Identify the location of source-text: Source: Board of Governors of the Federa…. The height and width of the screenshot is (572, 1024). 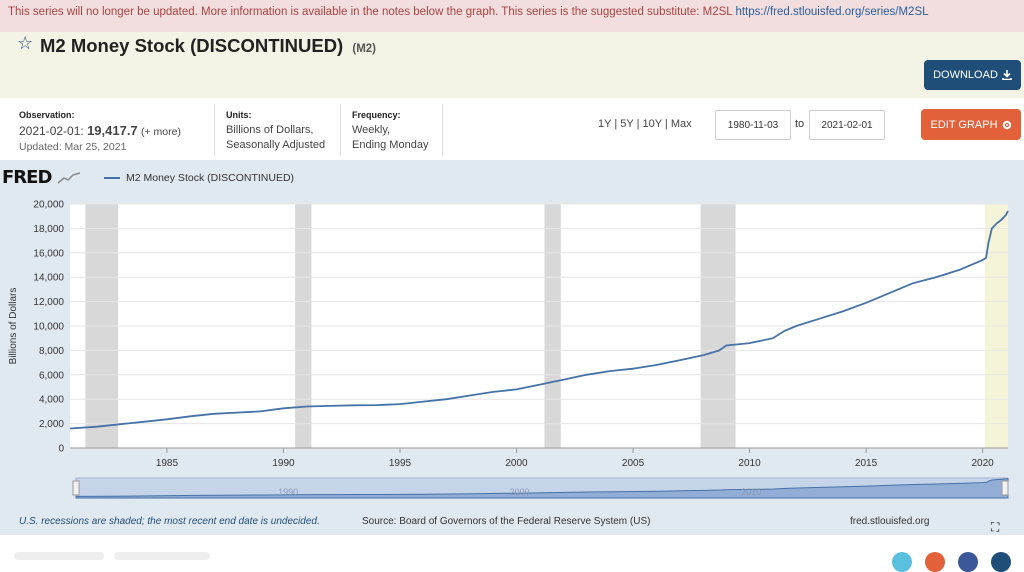
(506, 521).